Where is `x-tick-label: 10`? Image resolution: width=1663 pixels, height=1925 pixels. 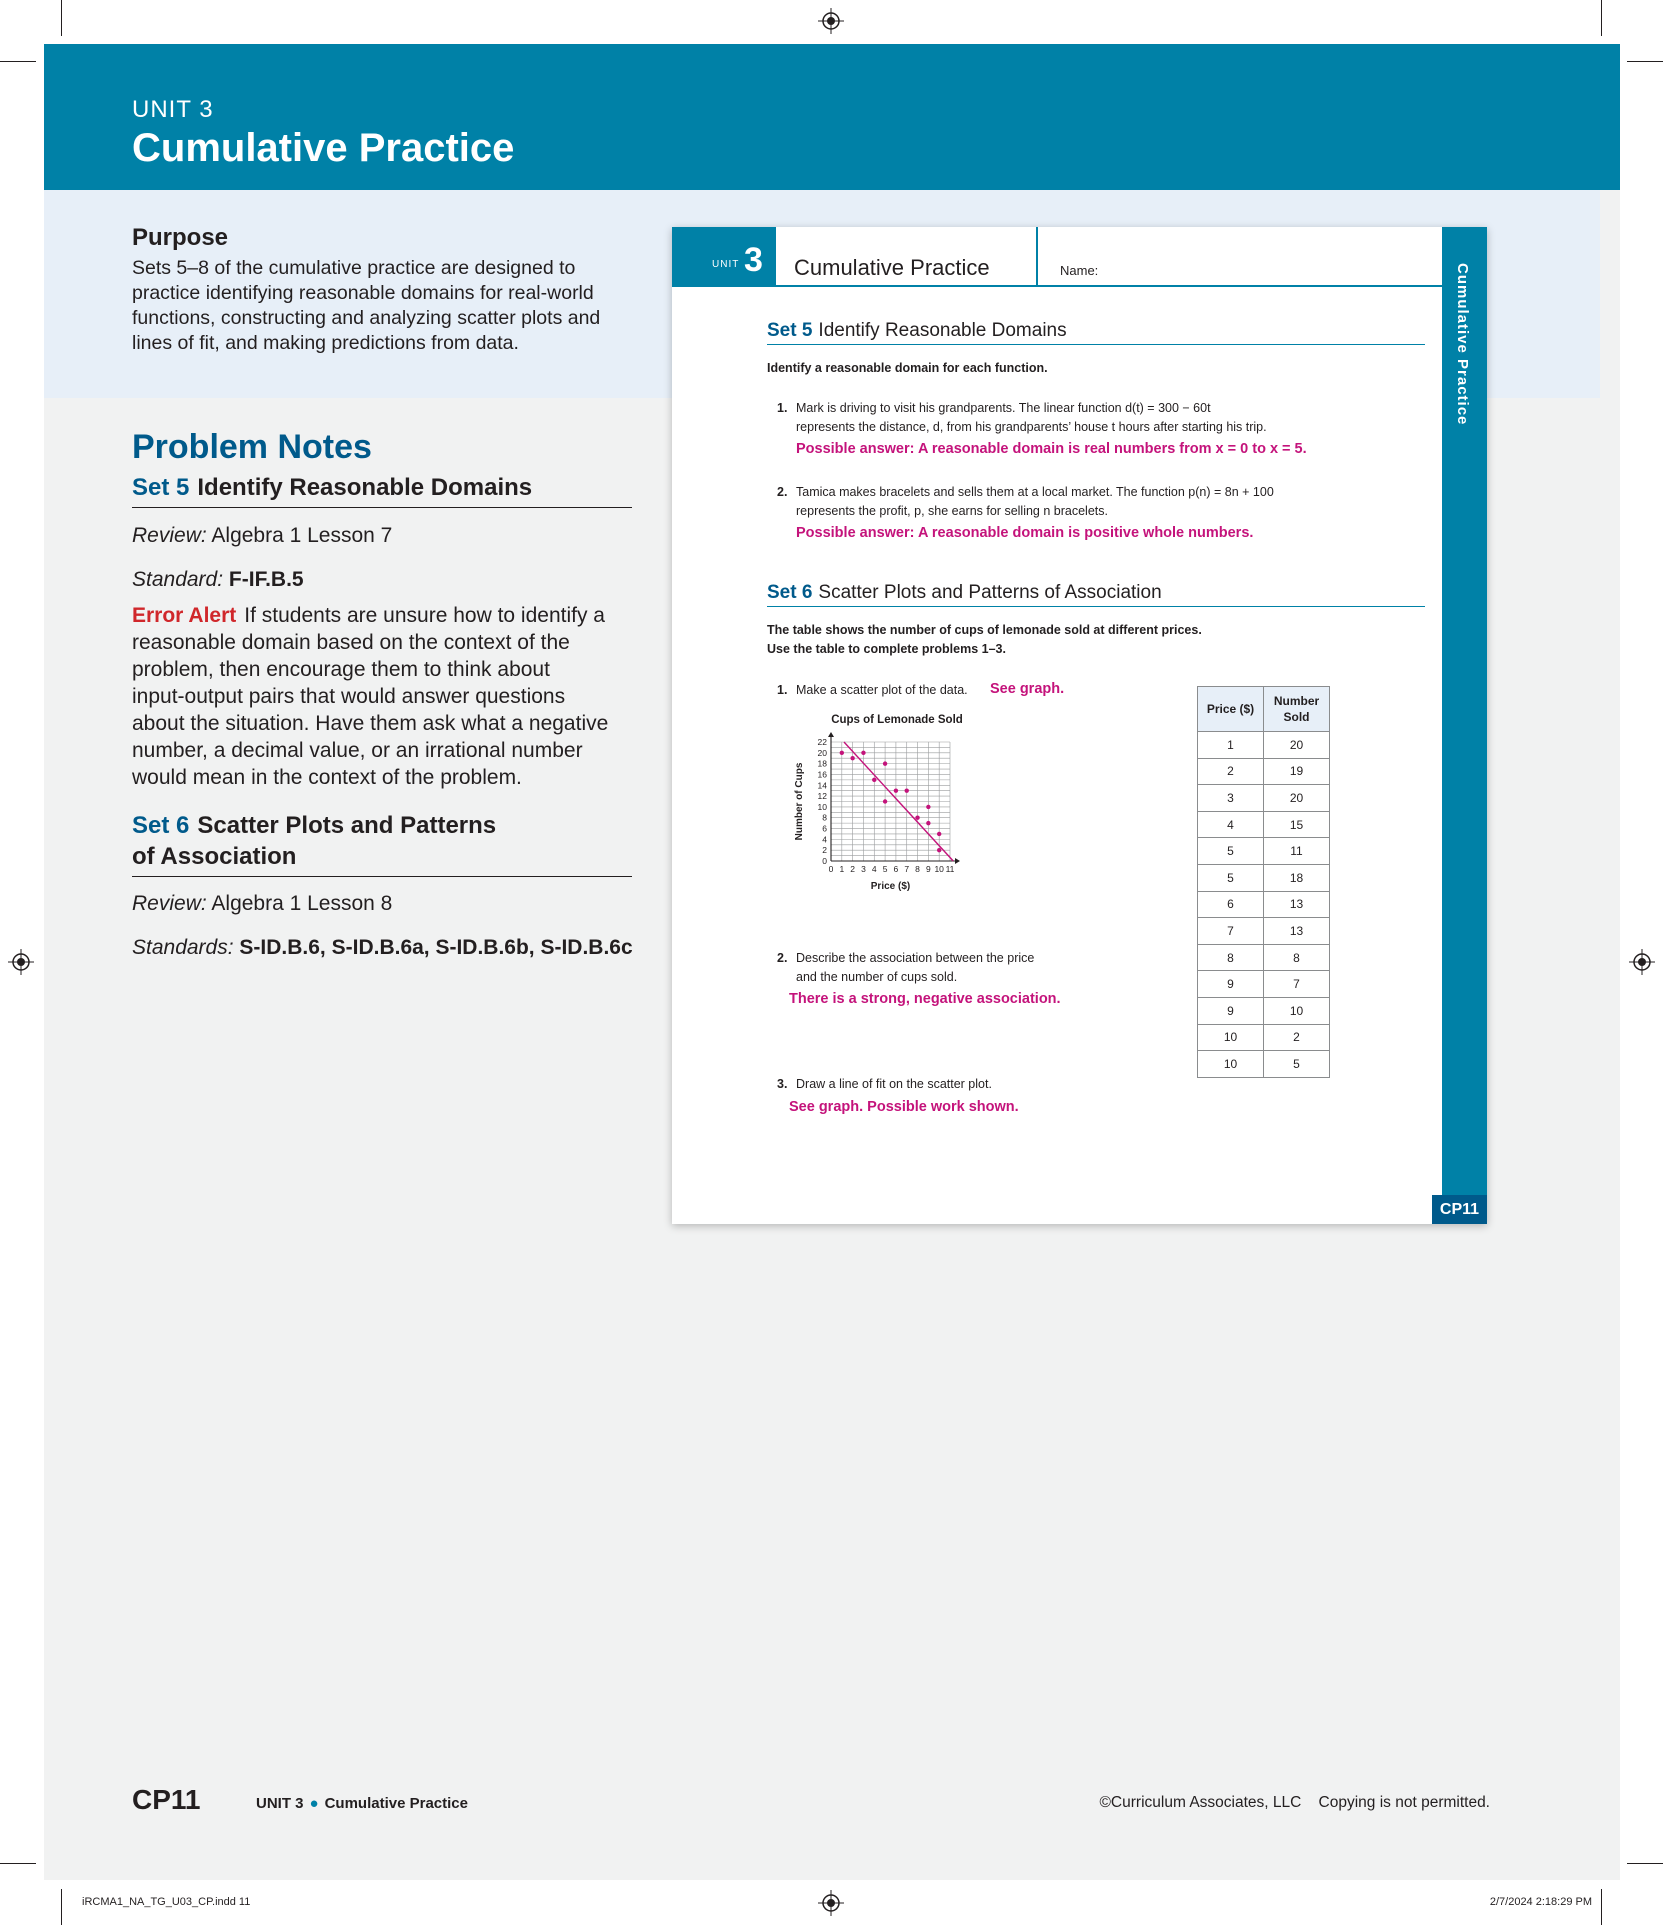
x-tick-label: 10 is located at coordinates (939, 869).